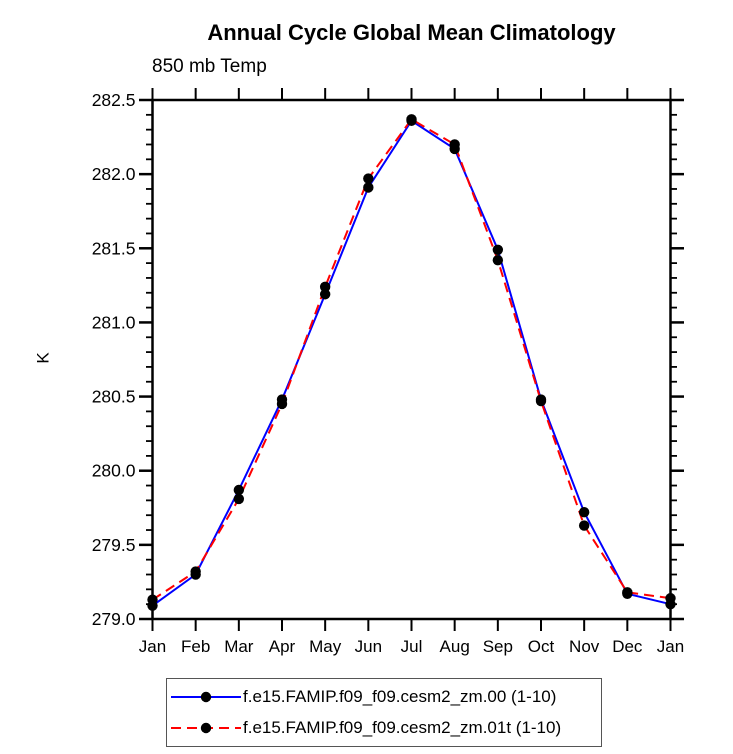  What do you see at coordinates (114, 100) in the screenshot?
I see `y-tick-label: 282.5` at bounding box center [114, 100].